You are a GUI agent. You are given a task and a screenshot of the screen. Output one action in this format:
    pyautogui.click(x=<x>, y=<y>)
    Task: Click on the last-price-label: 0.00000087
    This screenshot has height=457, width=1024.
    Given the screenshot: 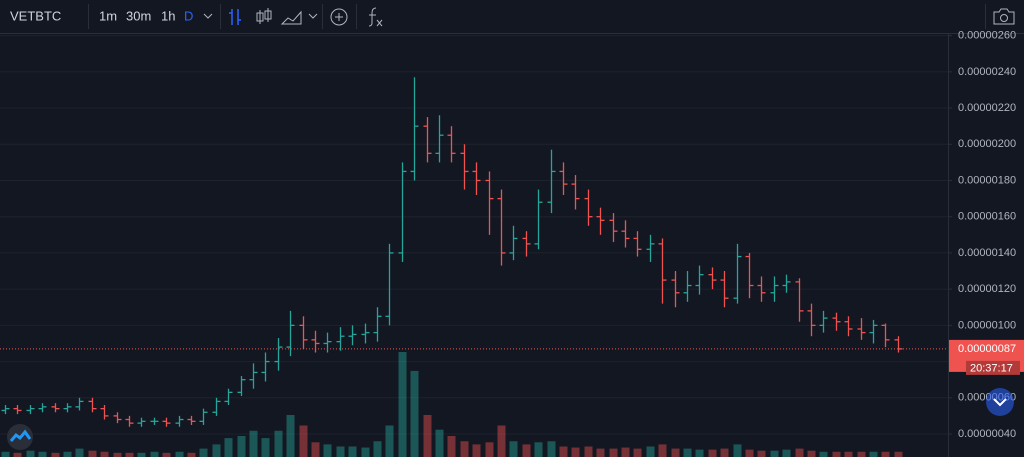 What is the action you would take?
    pyautogui.click(x=987, y=349)
    